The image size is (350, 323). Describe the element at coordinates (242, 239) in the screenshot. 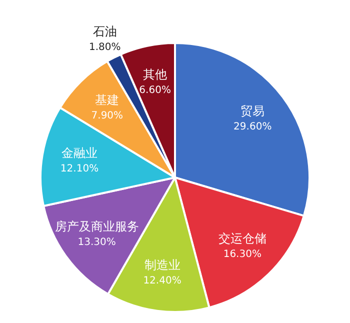

I see `slice-label: 交运仓储` at that location.